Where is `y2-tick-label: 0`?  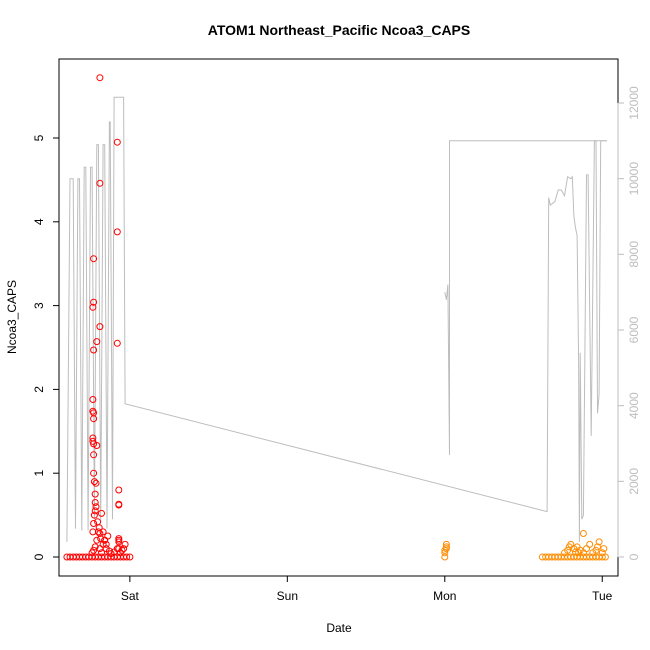
y2-tick-label: 0 is located at coordinates (634, 556).